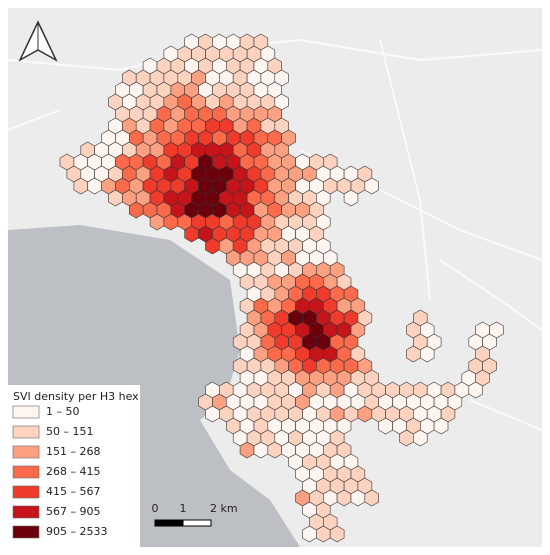 The image size is (550, 555). What do you see at coordinates (70, 431) in the screenshot?
I see `legend-label: 50 – 151` at bounding box center [70, 431].